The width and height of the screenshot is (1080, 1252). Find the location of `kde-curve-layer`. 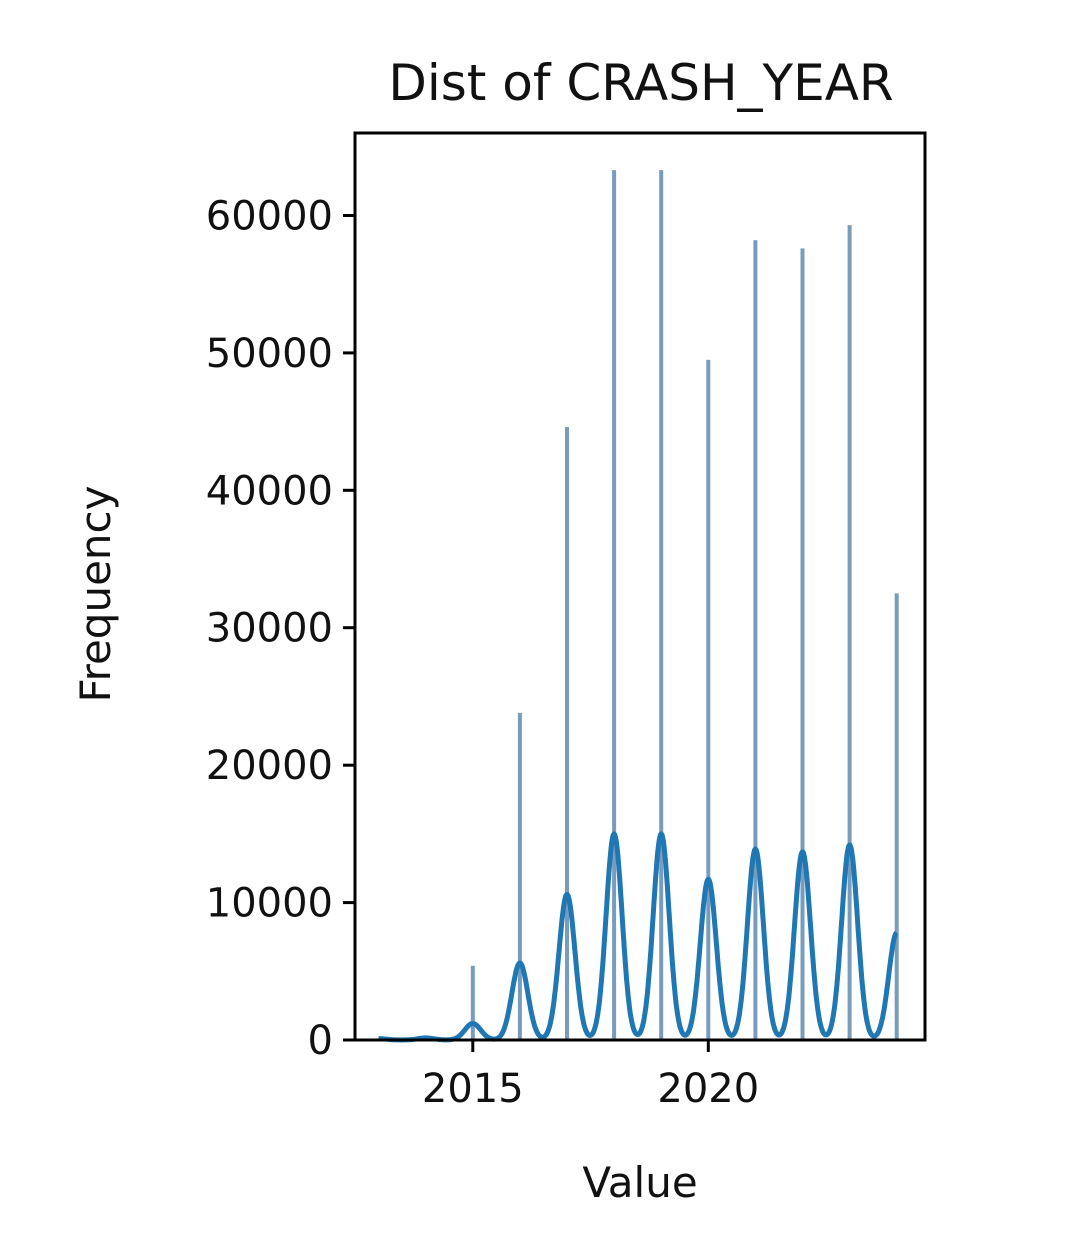

kde-curve-layer is located at coordinates (638, 937).